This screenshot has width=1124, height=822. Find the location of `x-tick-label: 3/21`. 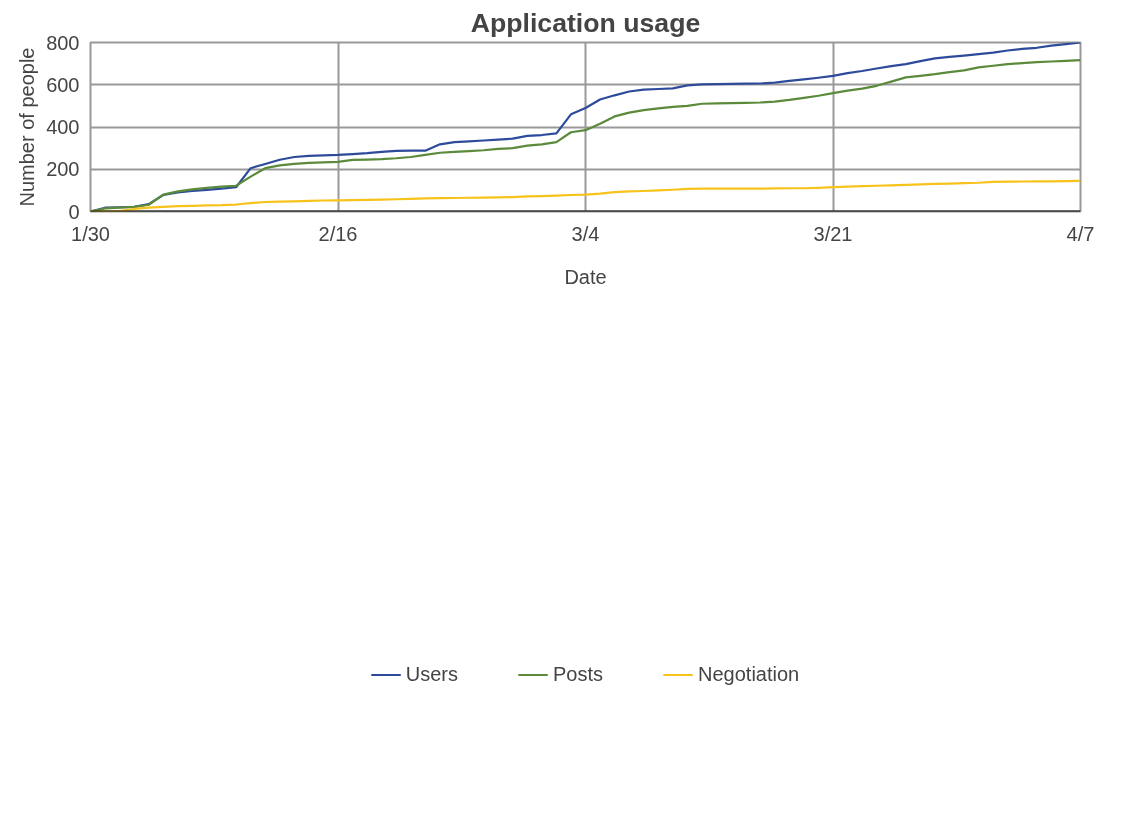

x-tick-label: 3/21 is located at coordinates (833, 233).